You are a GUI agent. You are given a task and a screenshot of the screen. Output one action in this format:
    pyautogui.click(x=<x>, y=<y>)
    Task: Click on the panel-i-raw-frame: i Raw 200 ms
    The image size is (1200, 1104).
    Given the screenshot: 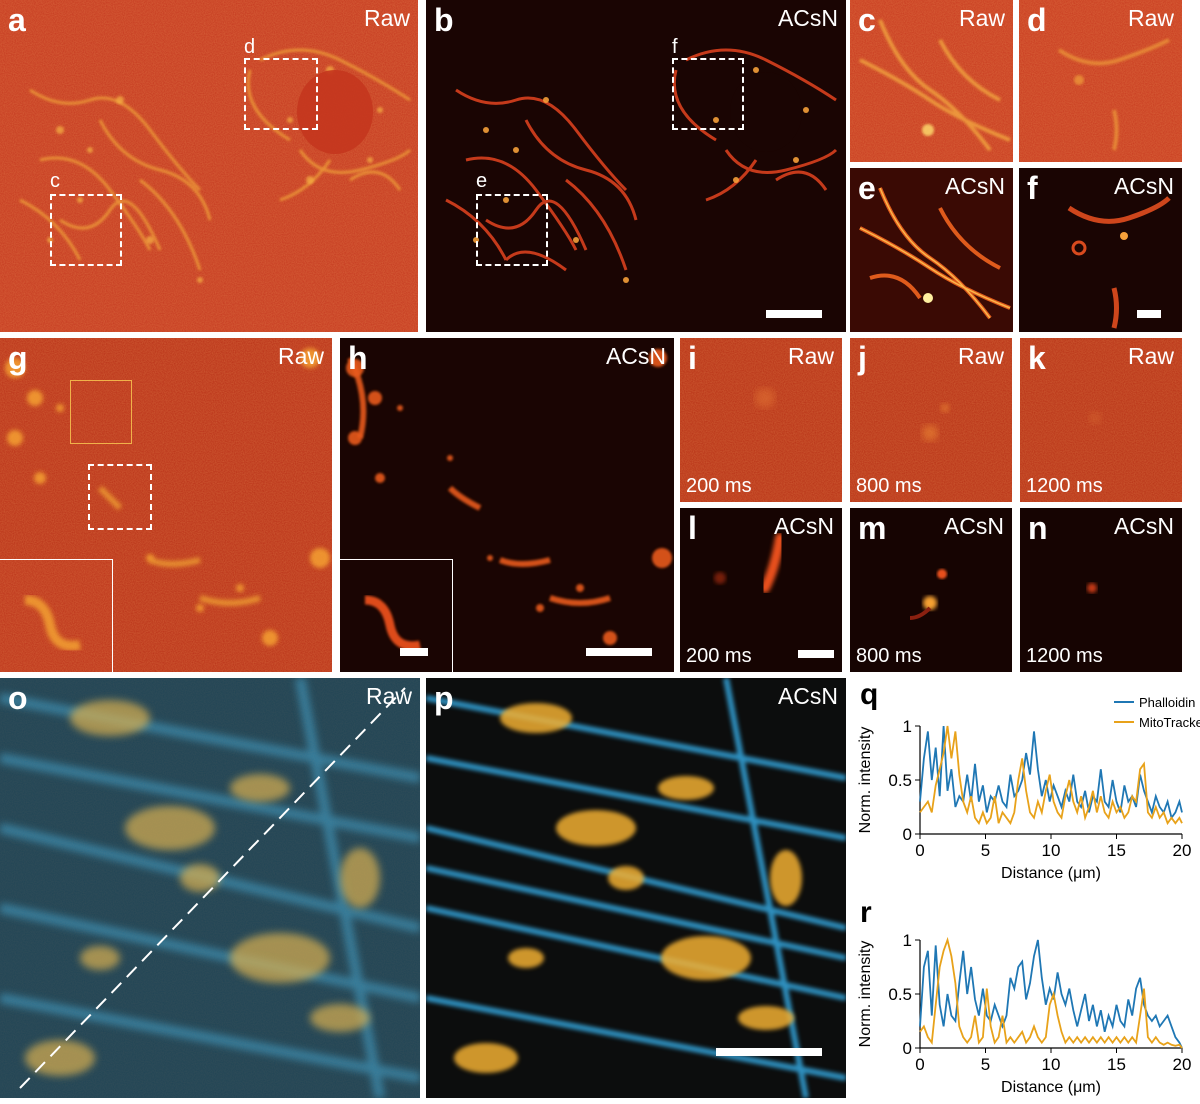 What is the action you would take?
    pyautogui.click(x=761, y=420)
    